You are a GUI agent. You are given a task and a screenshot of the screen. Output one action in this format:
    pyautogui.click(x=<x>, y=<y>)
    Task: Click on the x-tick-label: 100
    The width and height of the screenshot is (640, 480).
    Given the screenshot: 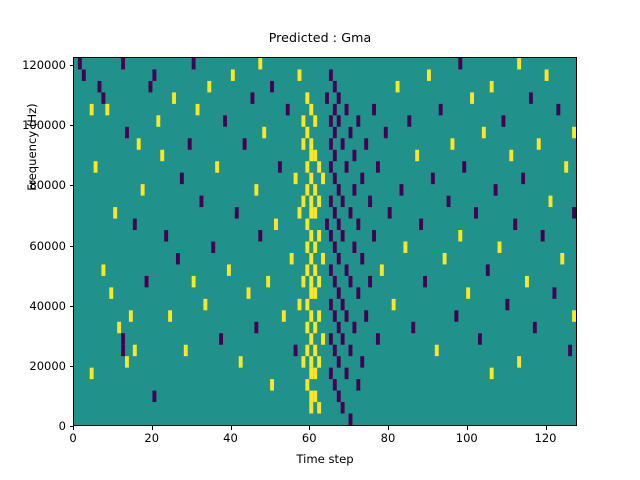 What is the action you would take?
    pyautogui.click(x=466, y=438)
    